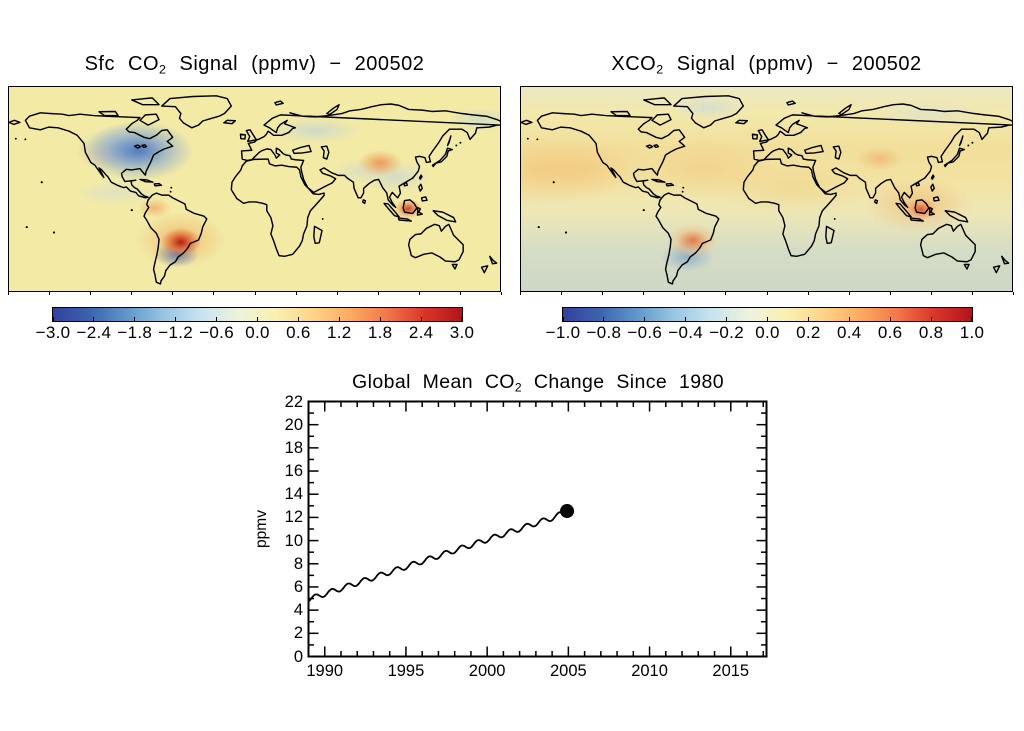  What do you see at coordinates (731, 671) in the screenshot?
I see `x-axis-tick-label: 2015` at bounding box center [731, 671].